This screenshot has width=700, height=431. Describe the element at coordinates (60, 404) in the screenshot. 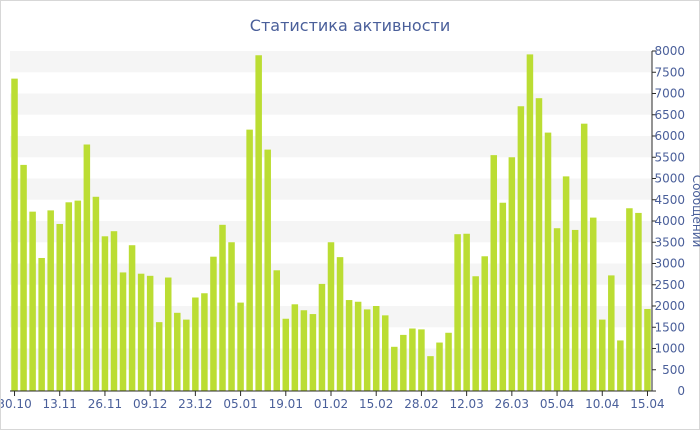

I see `x-tick-label: 13.11` at that location.